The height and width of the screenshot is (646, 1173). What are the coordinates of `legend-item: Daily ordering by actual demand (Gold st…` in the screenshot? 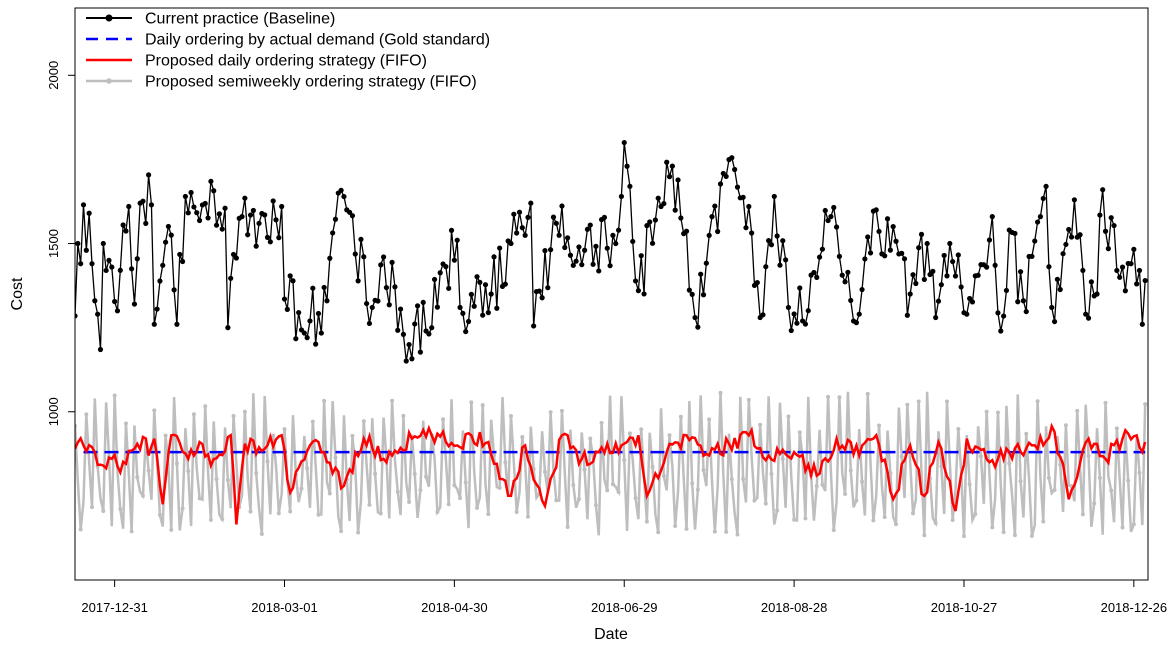 It's located at (288, 40).